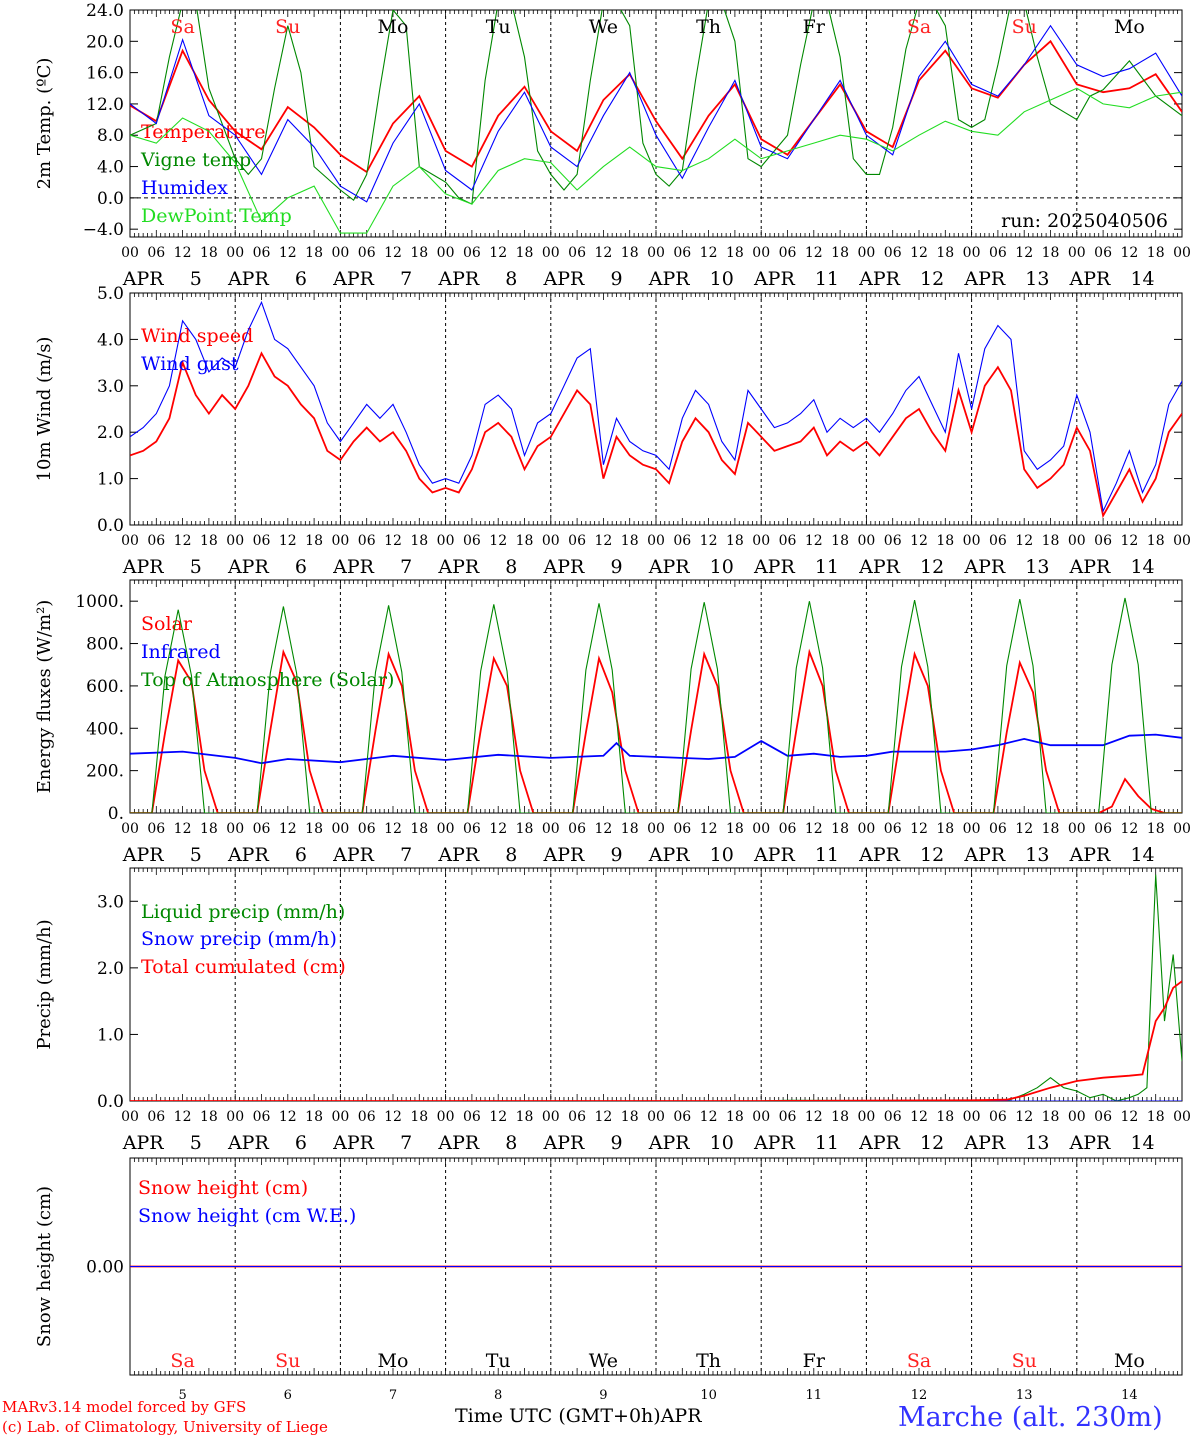 Image resolution: width=1194 pixels, height=1440 pixels. What do you see at coordinates (287, 27) in the screenshot?
I see `day-name-top: Su` at bounding box center [287, 27].